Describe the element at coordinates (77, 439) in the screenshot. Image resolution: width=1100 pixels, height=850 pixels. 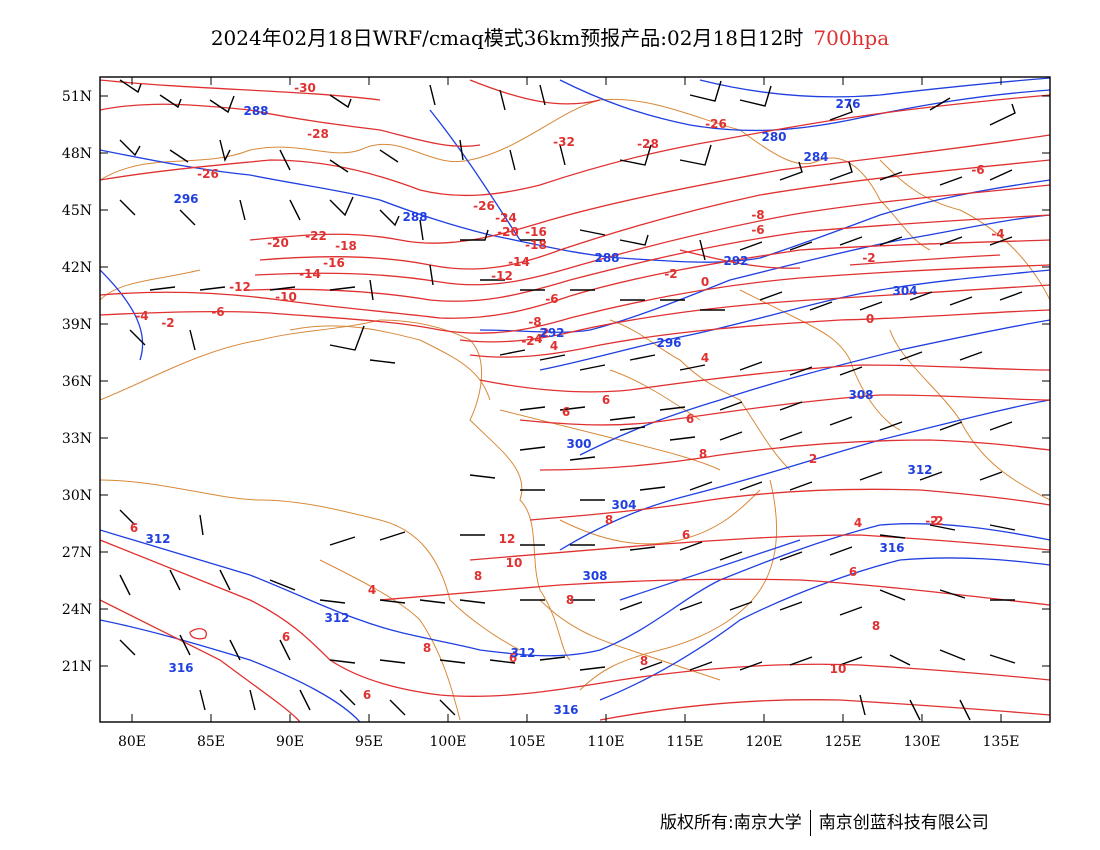
I see `lat-label: 33N` at that location.